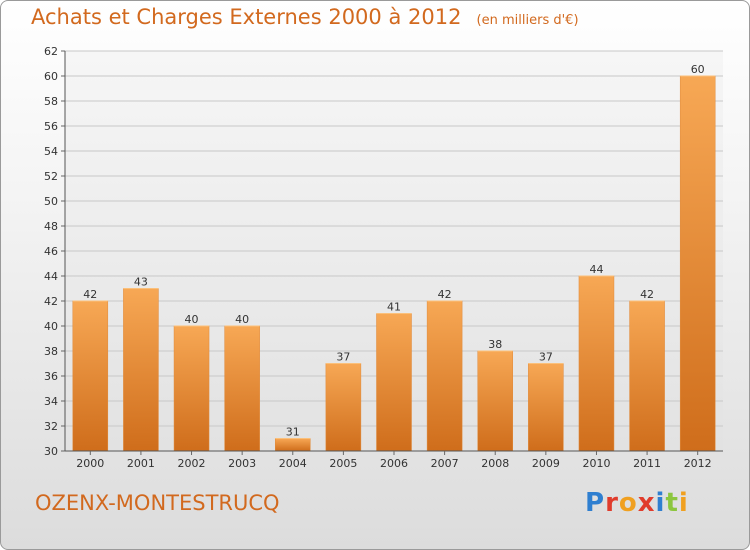  What do you see at coordinates (246, 17) in the screenshot?
I see `chart-title: Achats et Charges Externes 2000 à 2012` at bounding box center [246, 17].